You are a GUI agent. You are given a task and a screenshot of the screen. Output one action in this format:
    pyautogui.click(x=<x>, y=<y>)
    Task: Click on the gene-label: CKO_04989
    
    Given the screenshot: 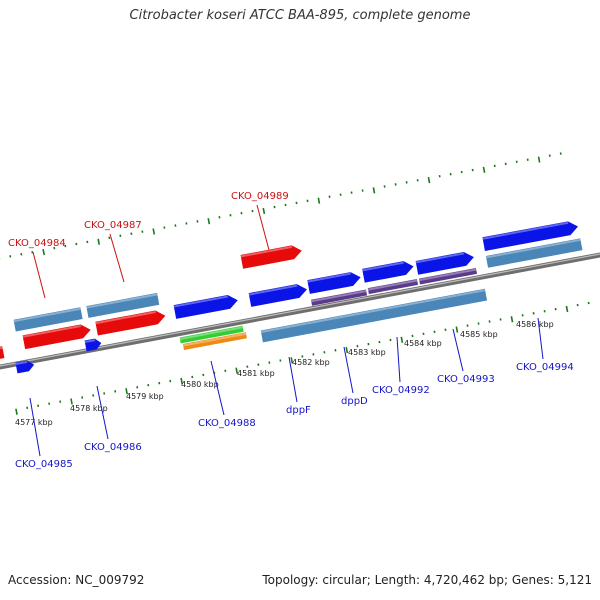 What is the action you would take?
    pyautogui.click(x=260, y=196)
    